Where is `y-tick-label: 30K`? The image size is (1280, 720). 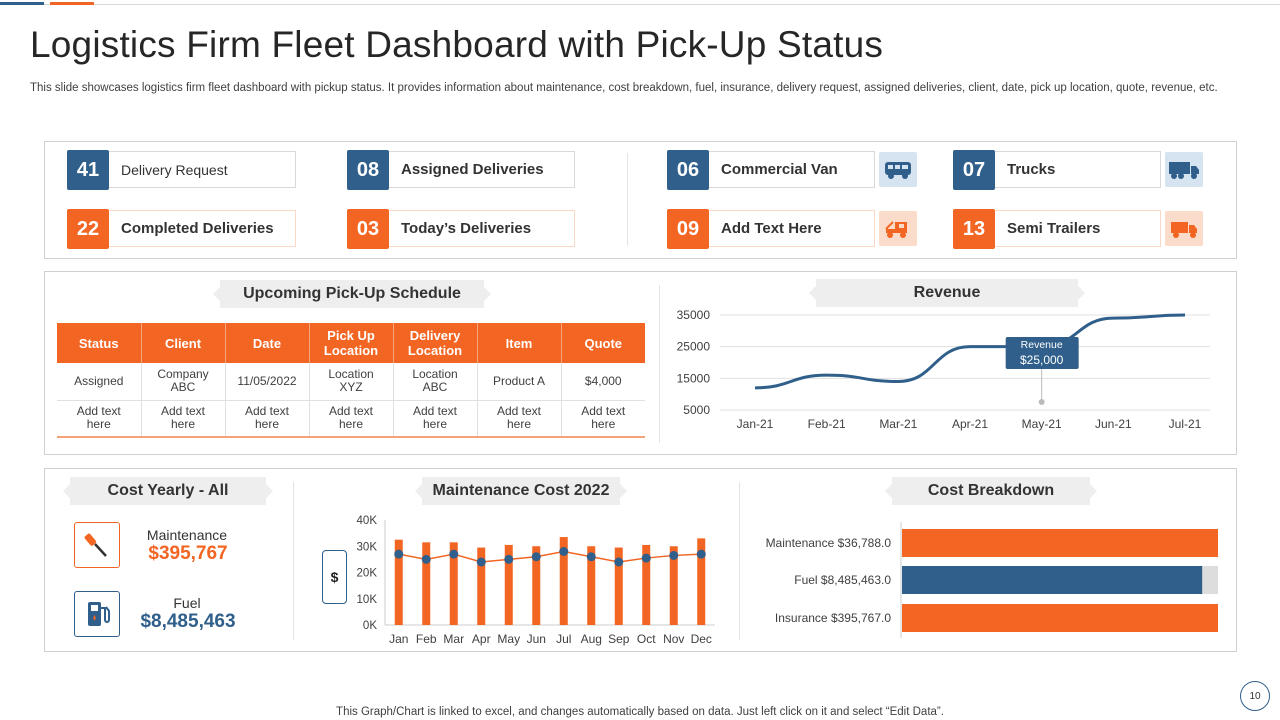
y-tick-label: 30K is located at coordinates (367, 547).